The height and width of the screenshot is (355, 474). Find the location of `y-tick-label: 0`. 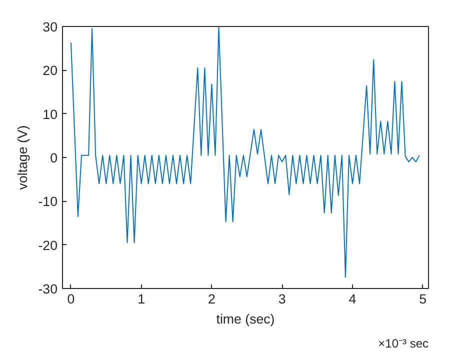

y-tick-label: 0 is located at coordinates (54, 158).